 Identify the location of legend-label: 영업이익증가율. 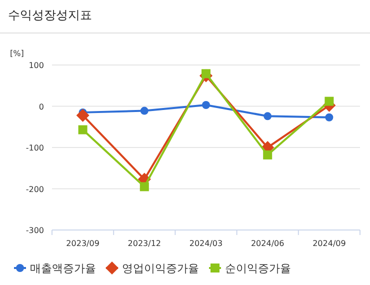
(160, 268).